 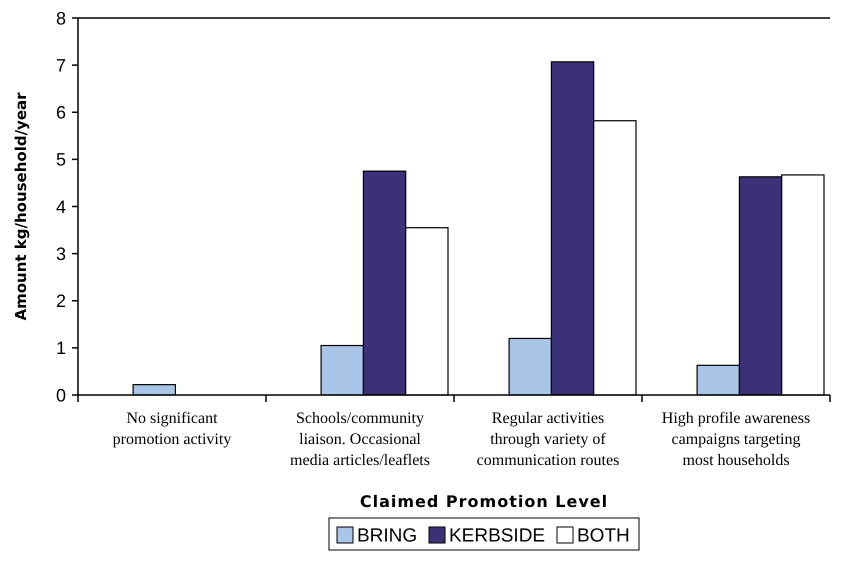 What do you see at coordinates (61, 18) in the screenshot?
I see `y-tick-label: 8` at bounding box center [61, 18].